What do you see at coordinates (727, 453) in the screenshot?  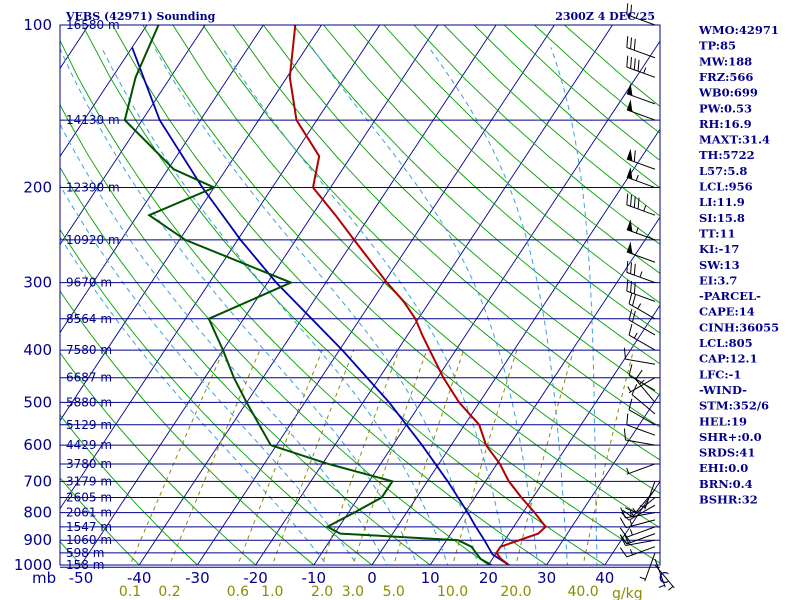 I see `index-value: SRDS:41` at bounding box center [727, 453].